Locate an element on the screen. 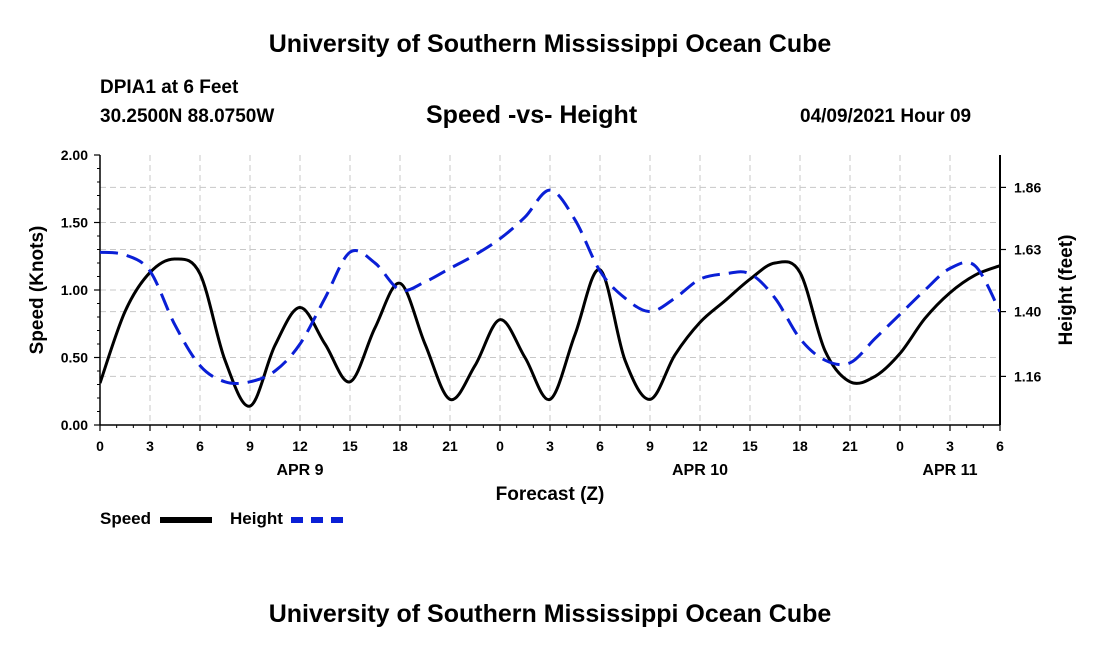 This screenshot has width=1100, height=650. y-tick-label: 0.00 is located at coordinates (74, 425).